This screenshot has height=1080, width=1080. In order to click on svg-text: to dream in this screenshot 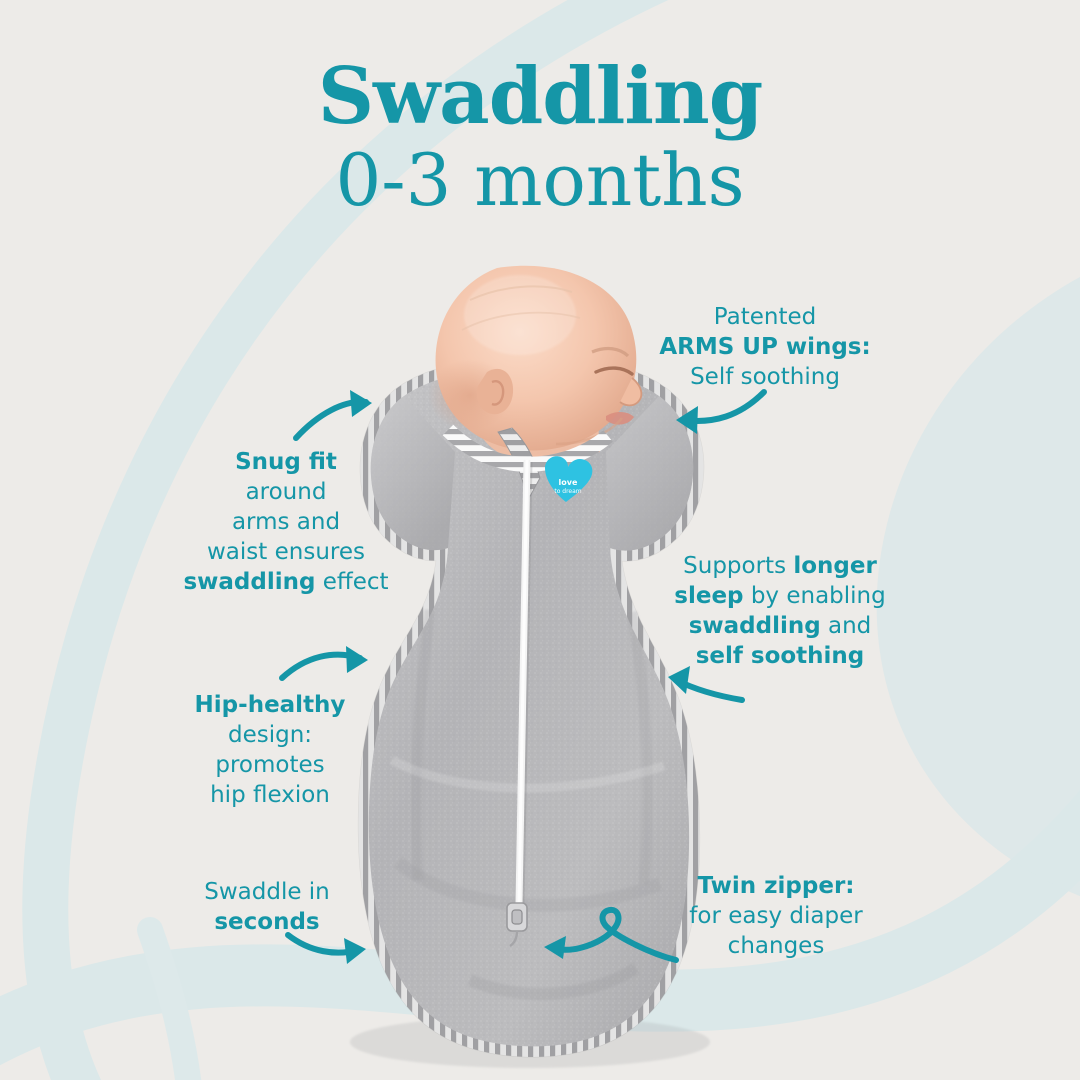, I will do `click(567, 491)`.